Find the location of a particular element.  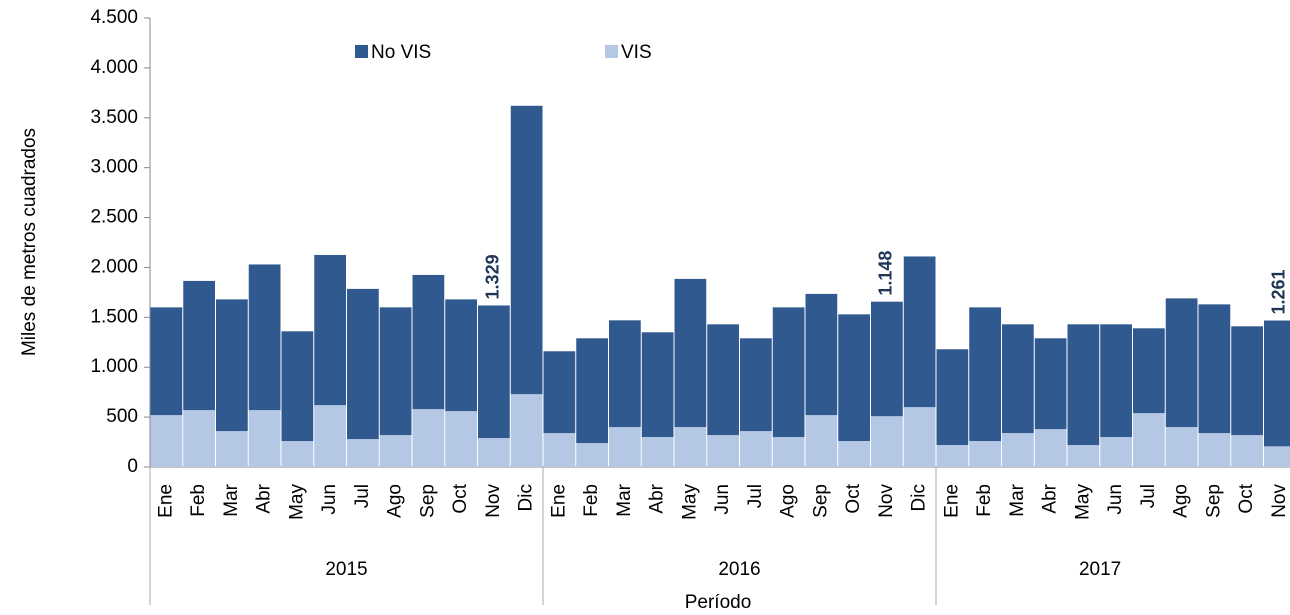

y-tick-label: 0 is located at coordinates (132, 466).